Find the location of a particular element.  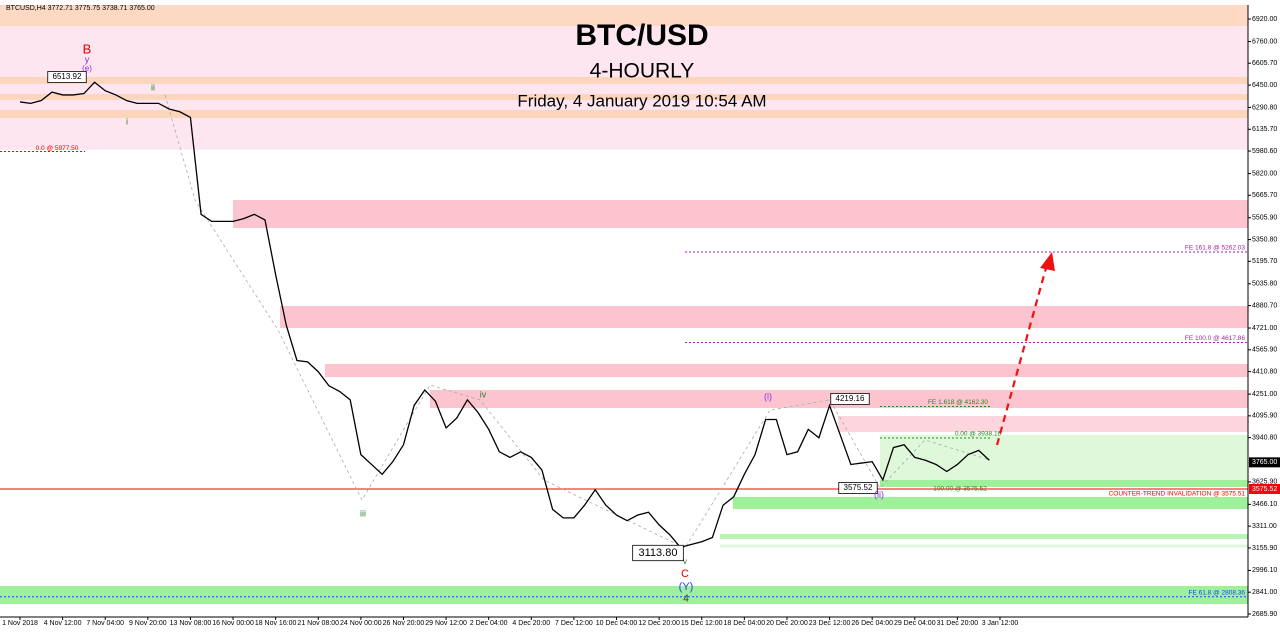

x-tick-label: 29 Dec 04:00 is located at coordinates (915, 623).